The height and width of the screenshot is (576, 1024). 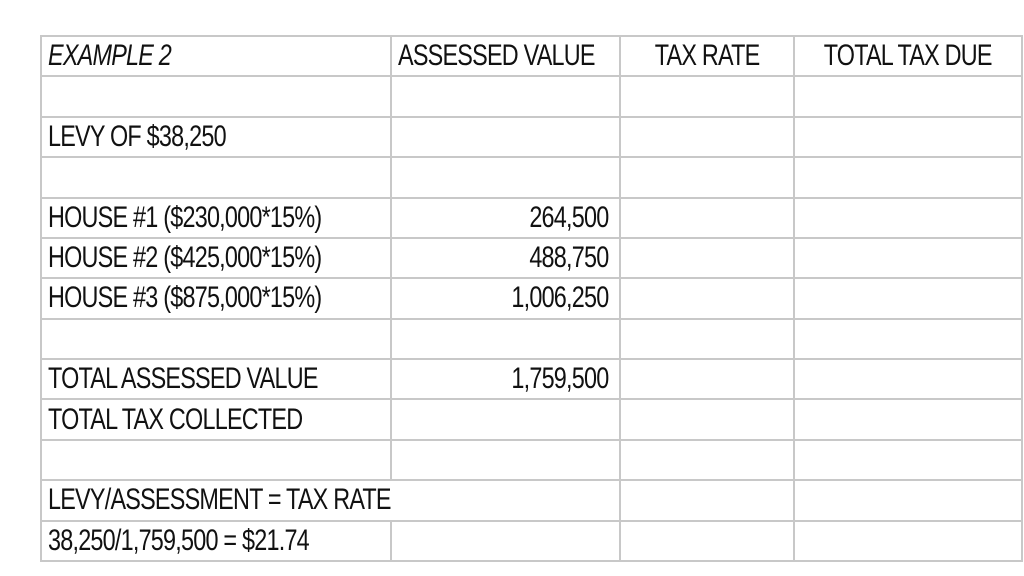 What do you see at coordinates (216, 177) in the screenshot?
I see `cell-A4` at bounding box center [216, 177].